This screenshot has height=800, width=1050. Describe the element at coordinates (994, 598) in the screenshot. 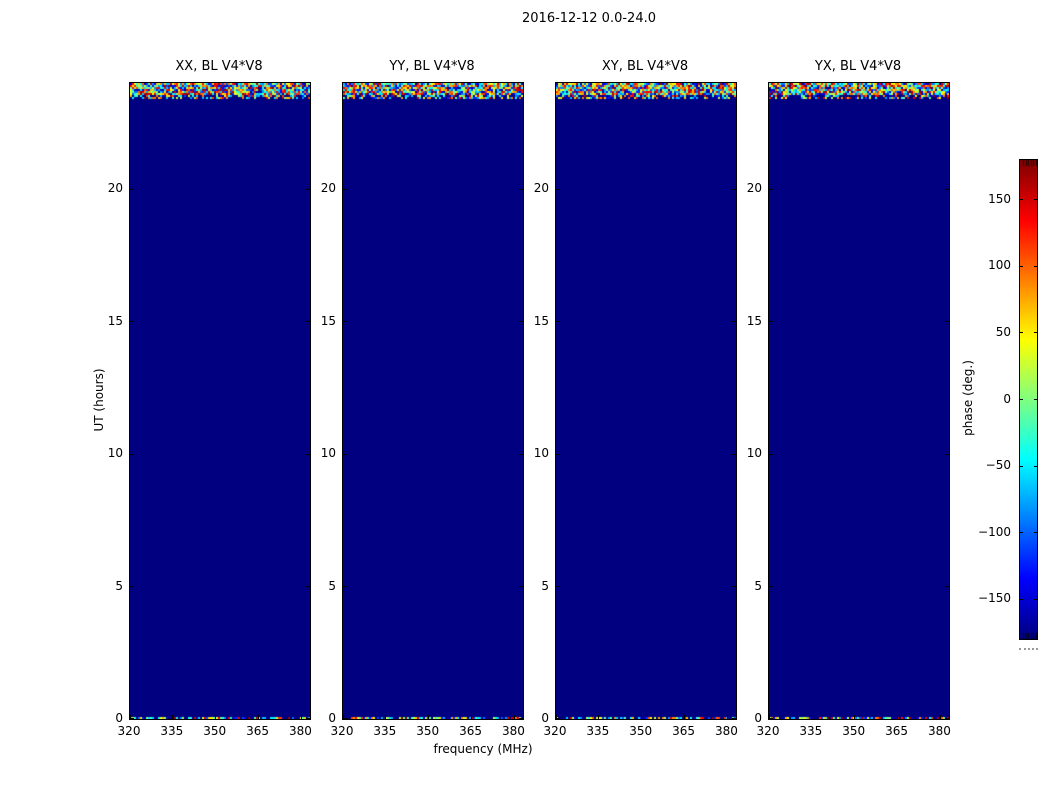

I see `colorbar-tick-label: −150` at that location.